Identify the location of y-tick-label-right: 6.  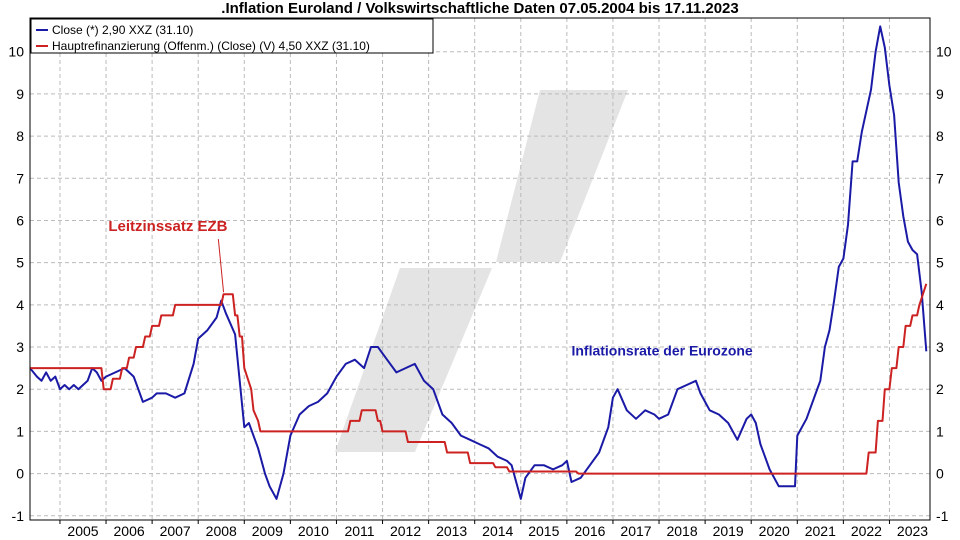
(940, 220).